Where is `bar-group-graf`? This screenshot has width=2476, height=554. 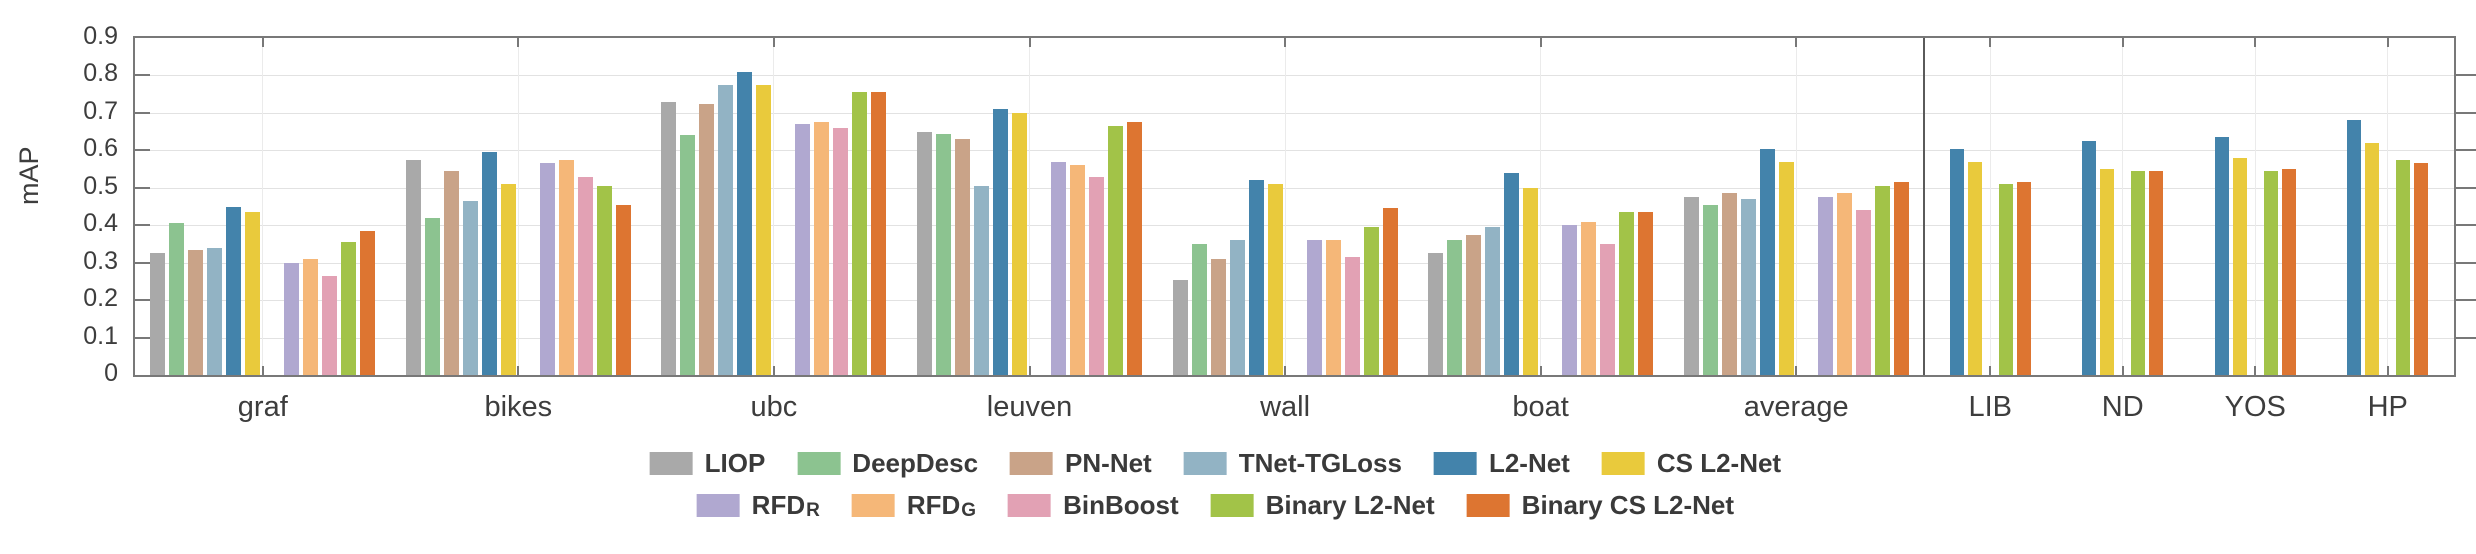
bar-group-graf is located at coordinates (263, 206).